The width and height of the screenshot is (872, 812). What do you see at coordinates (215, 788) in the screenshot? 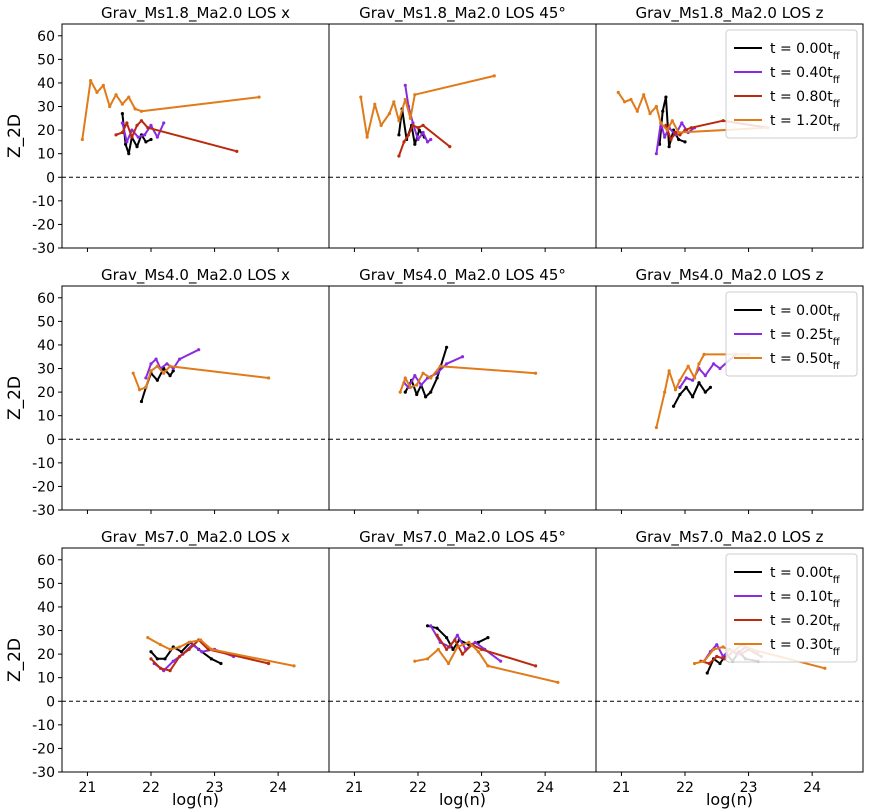
I see `x-tick-label: 23` at bounding box center [215, 788].